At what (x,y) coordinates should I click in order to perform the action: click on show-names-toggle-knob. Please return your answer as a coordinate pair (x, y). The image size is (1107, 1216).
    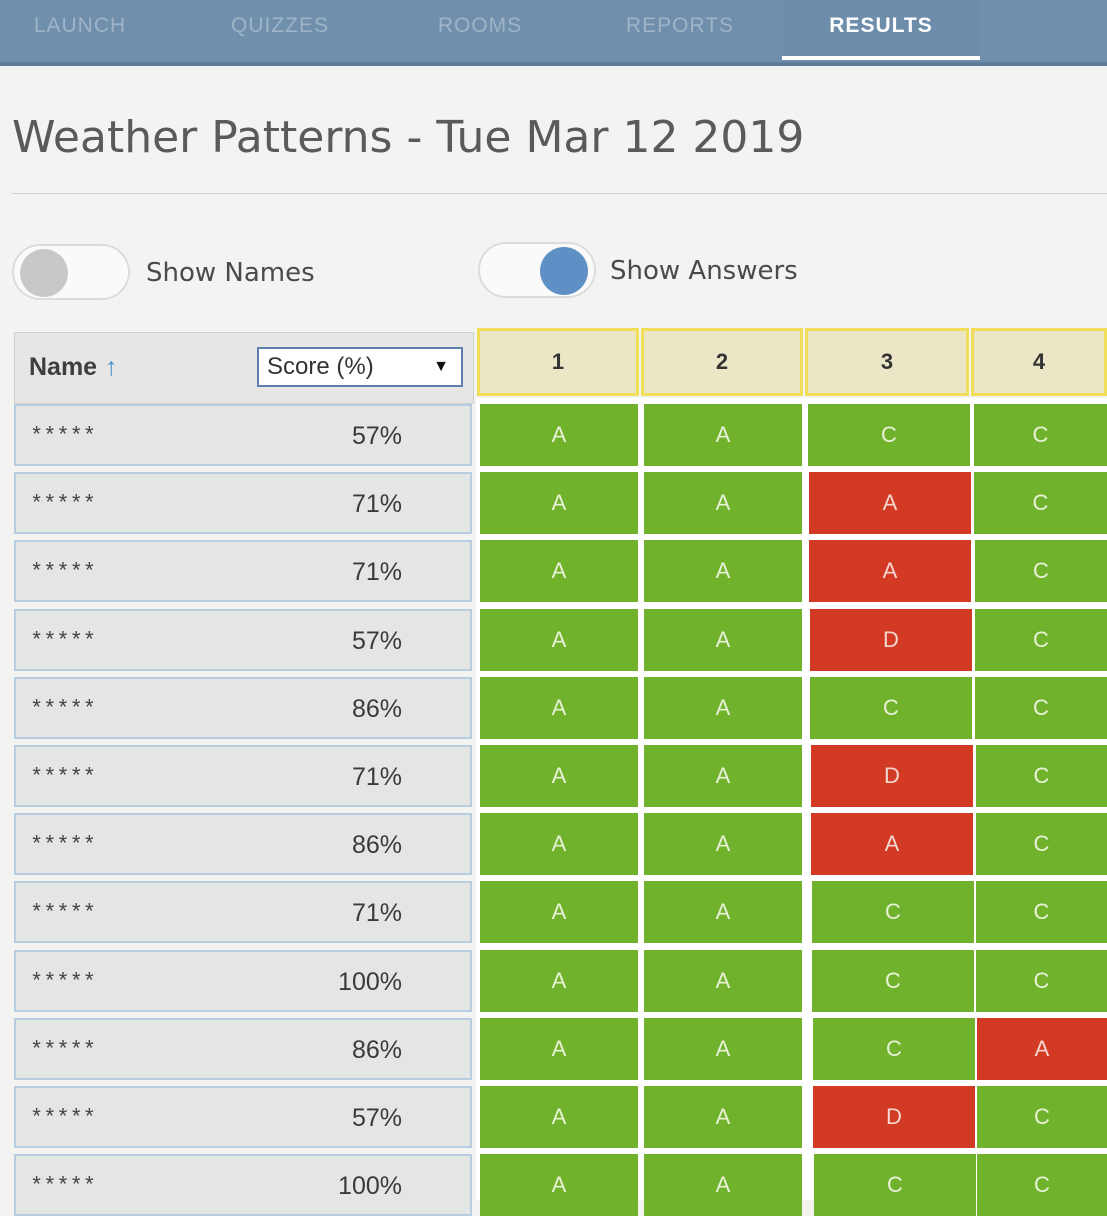
    Looking at the image, I should click on (44, 273).